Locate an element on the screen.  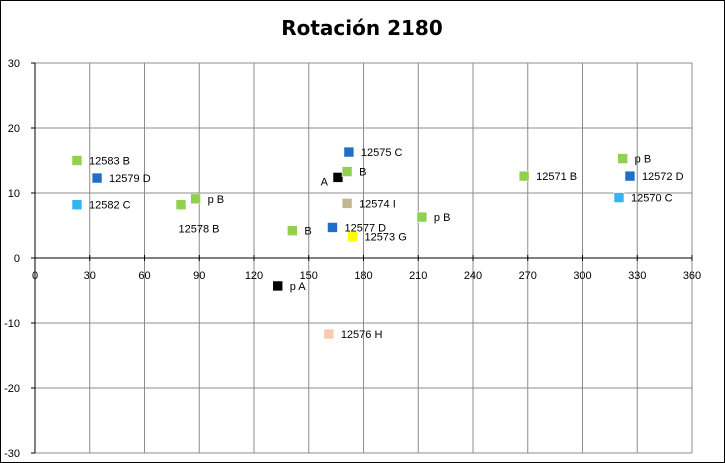
chart-title: Rotación 2180 is located at coordinates (362, 28).